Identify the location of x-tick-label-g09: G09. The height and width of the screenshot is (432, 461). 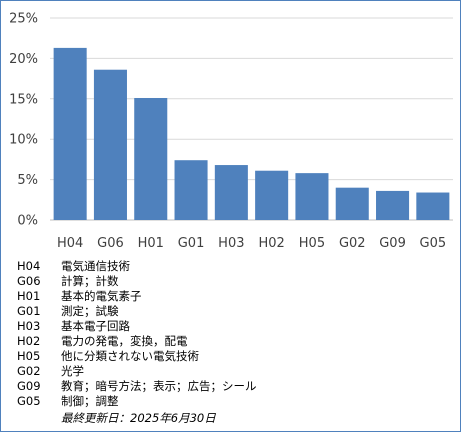
(392, 243).